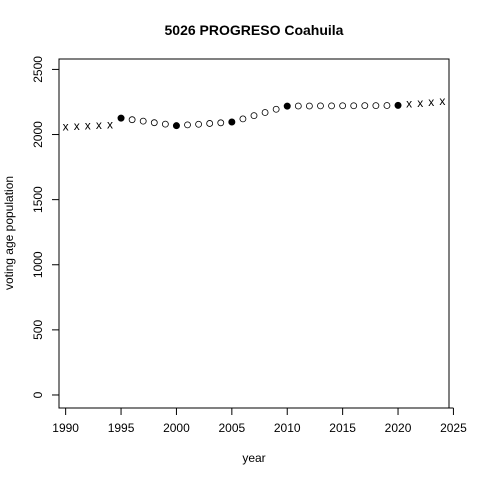 Image resolution: width=480 pixels, height=480 pixels. Describe the element at coordinates (38, 394) in the screenshot. I see `y-tick-label: 0` at that location.